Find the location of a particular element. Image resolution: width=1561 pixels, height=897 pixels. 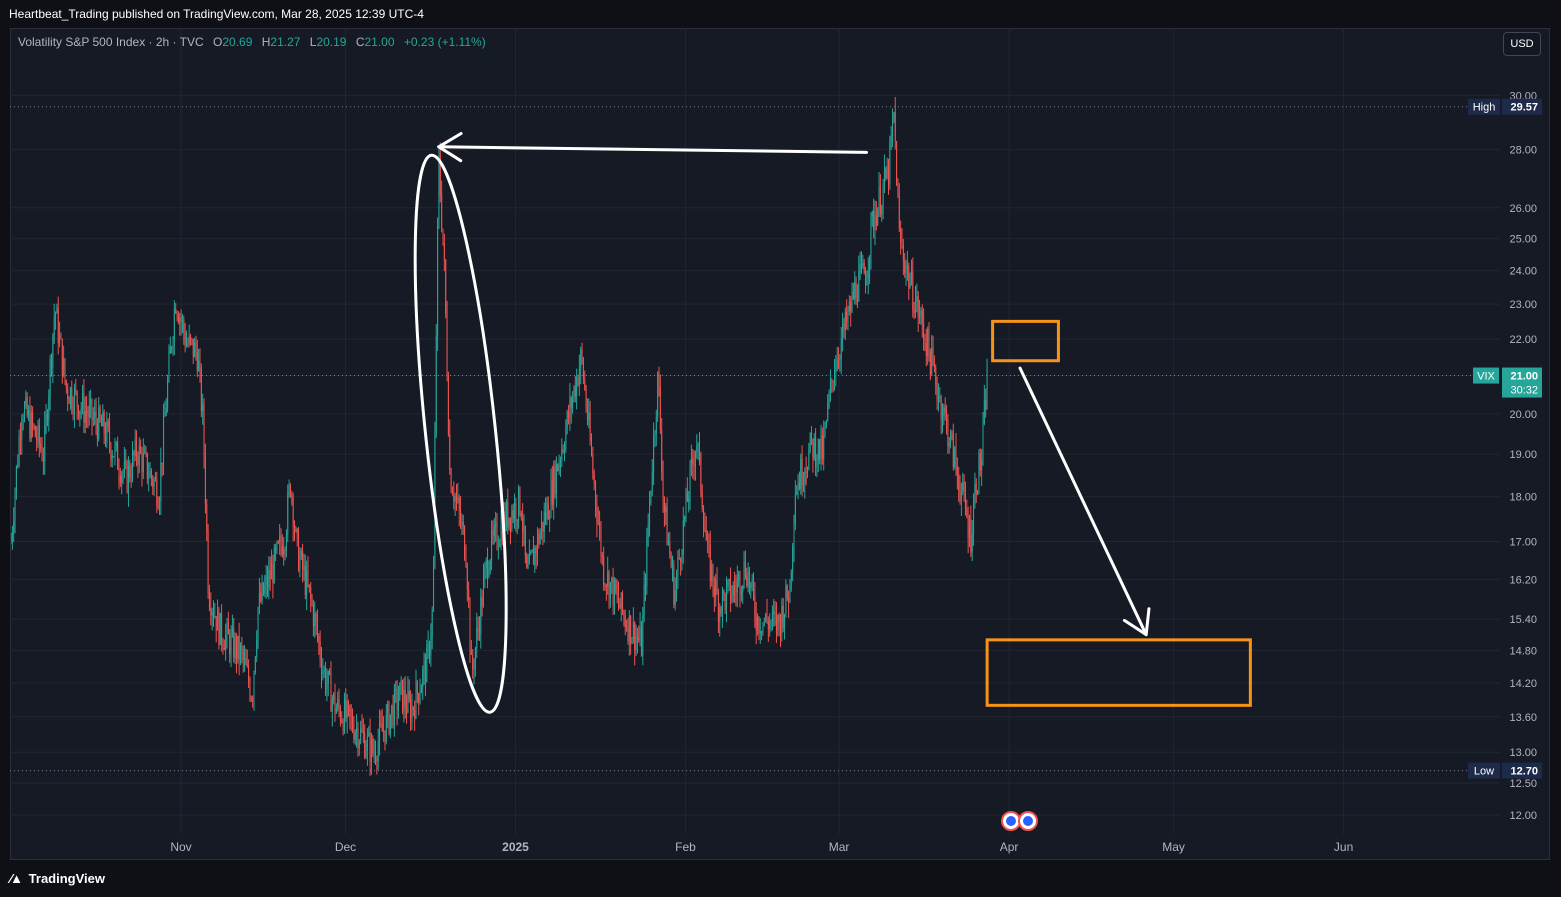

price-tag-value: 29.57 is located at coordinates (1524, 108).